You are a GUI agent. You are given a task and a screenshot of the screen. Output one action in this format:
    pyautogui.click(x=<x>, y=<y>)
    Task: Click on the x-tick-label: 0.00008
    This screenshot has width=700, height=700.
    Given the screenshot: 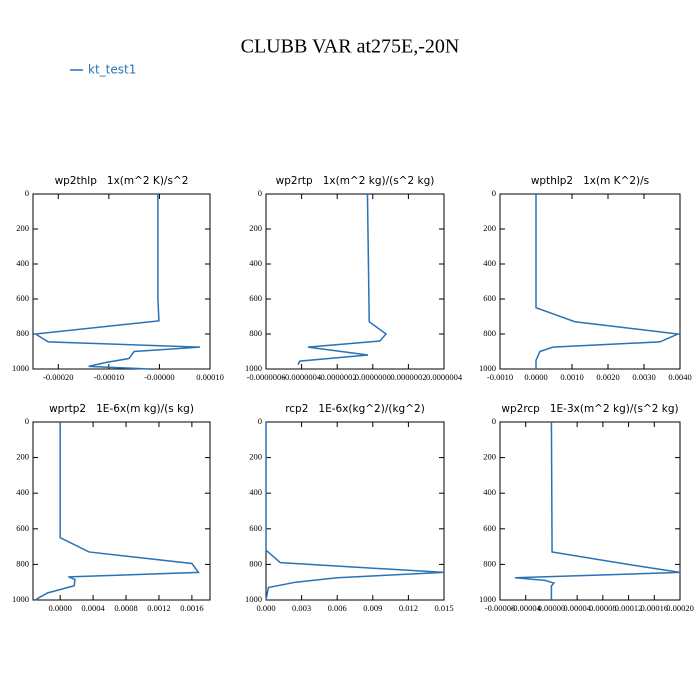 What is the action you would take?
    pyautogui.click(x=603, y=608)
    